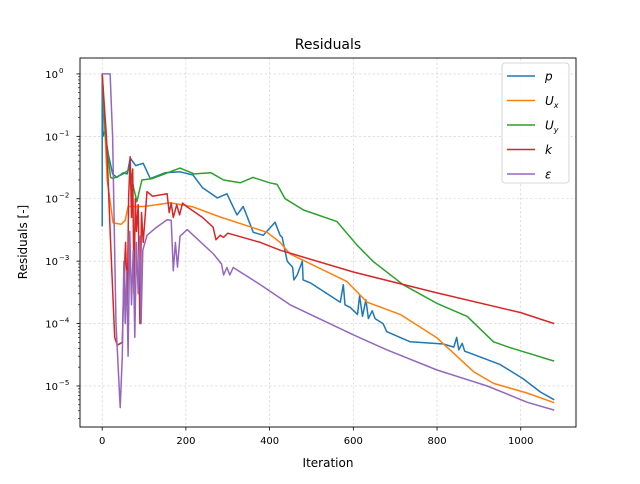 The height and width of the screenshot is (484, 640). Describe the element at coordinates (269, 441) in the screenshot. I see `x-tick-label: 400` at that location.